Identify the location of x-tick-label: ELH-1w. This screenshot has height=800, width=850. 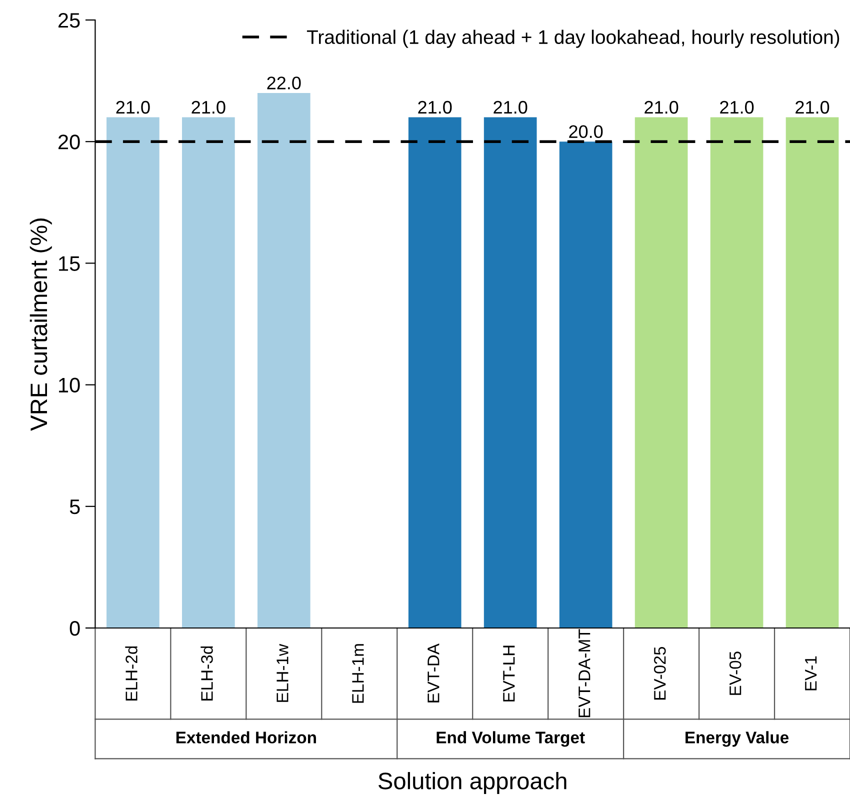
(282, 673).